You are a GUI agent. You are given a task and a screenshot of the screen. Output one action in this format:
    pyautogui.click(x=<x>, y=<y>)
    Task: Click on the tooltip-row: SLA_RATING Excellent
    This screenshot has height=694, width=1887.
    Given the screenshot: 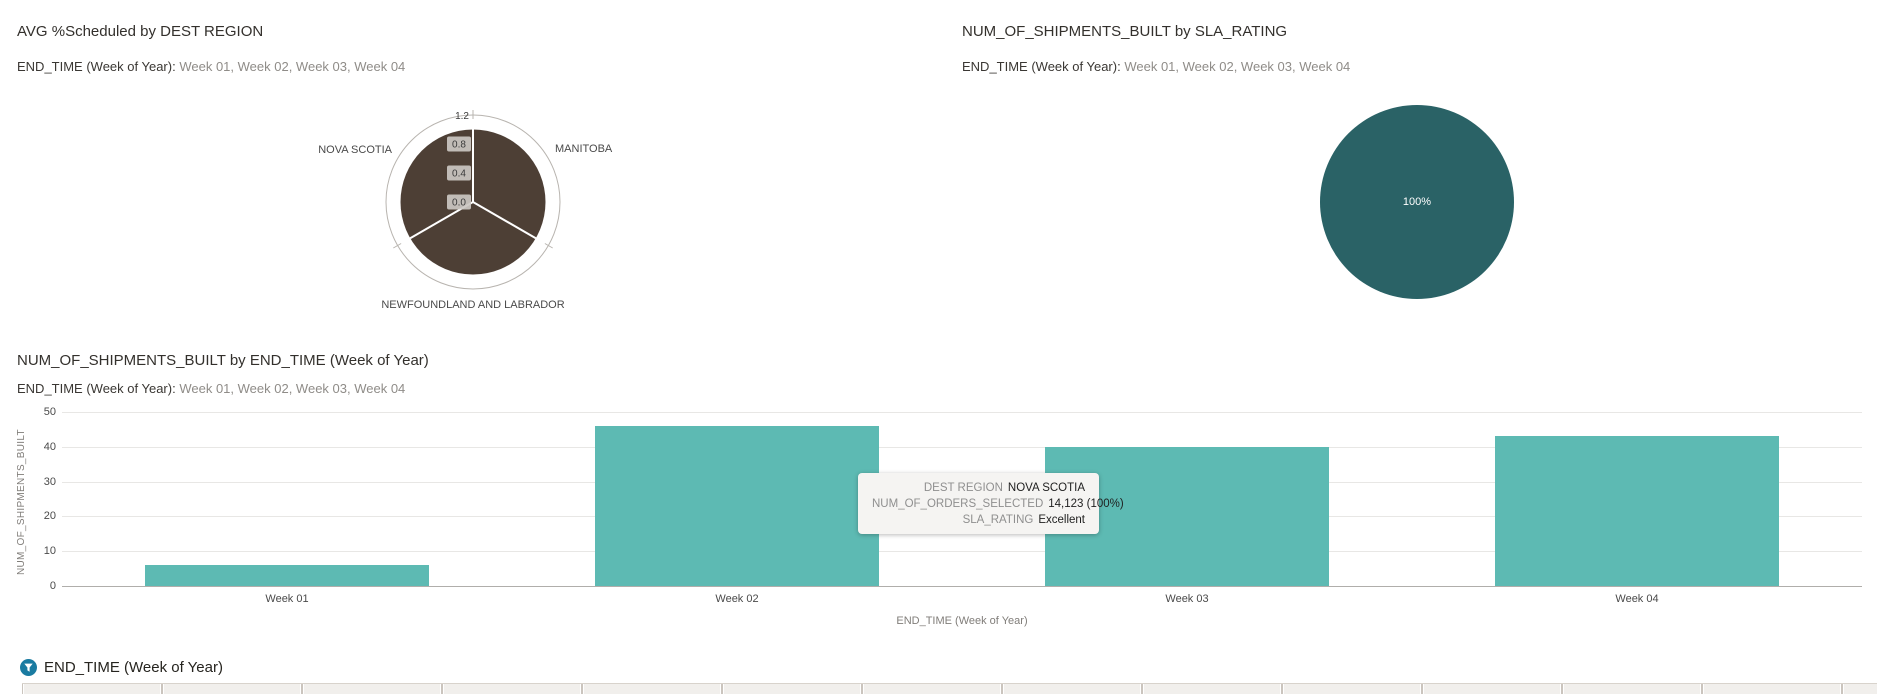 What is the action you would take?
    pyautogui.click(x=978, y=520)
    